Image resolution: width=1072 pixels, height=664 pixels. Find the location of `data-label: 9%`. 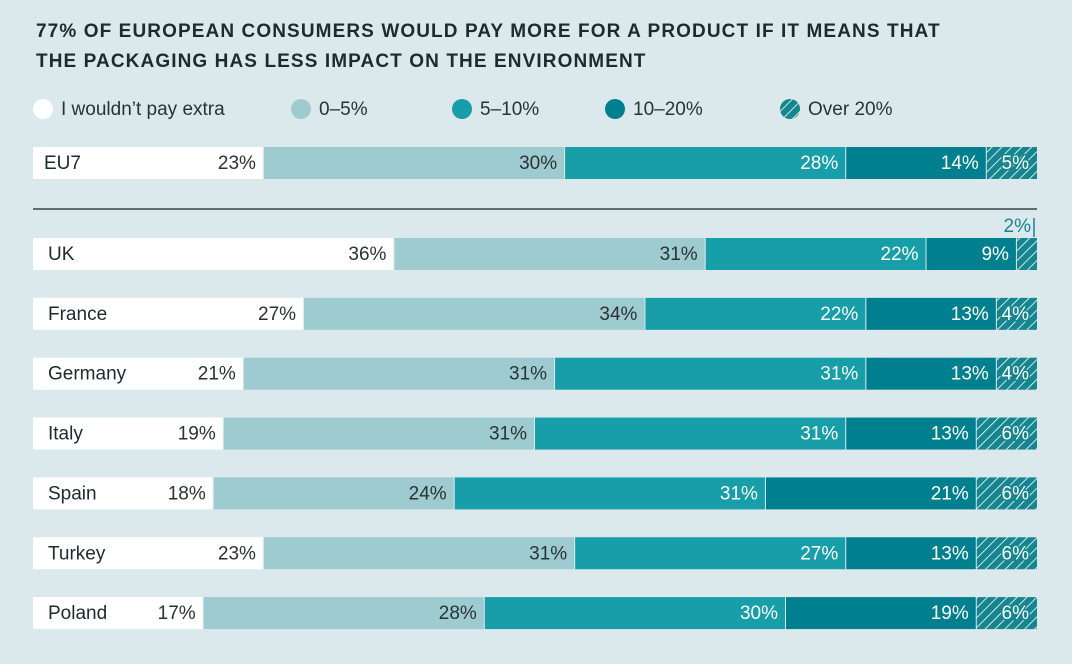

data-label: 9% is located at coordinates (995, 254).